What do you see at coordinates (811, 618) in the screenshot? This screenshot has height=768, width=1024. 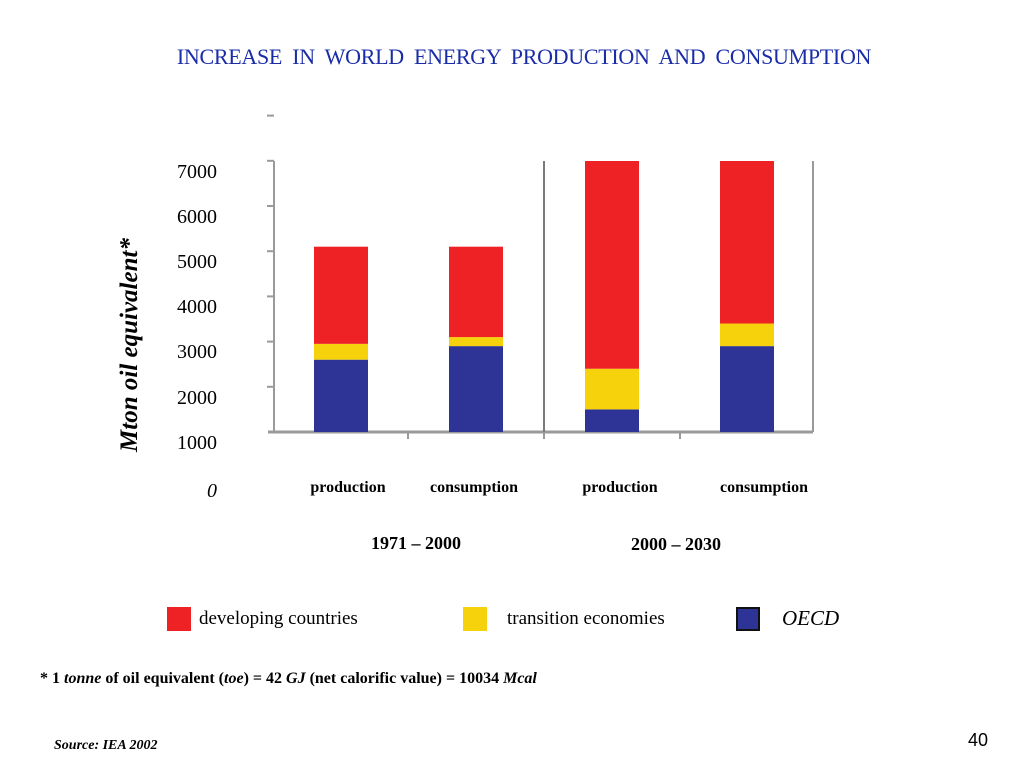 I see `legend-label: OECD` at bounding box center [811, 618].